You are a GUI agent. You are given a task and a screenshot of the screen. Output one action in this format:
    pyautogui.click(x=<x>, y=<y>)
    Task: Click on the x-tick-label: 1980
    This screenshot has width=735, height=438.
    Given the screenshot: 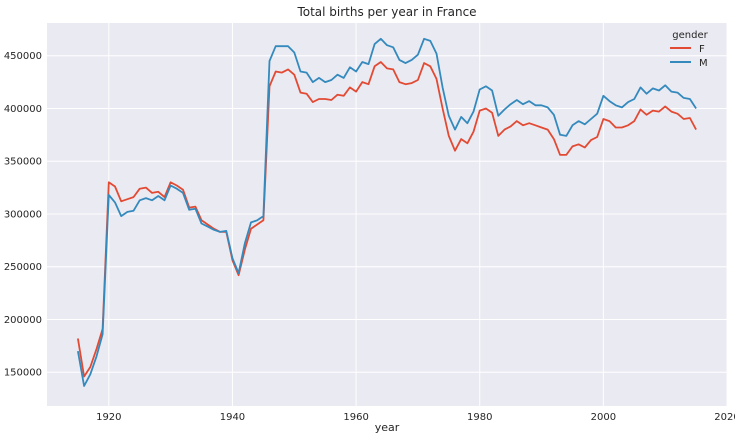 What is the action you would take?
    pyautogui.click(x=479, y=417)
    